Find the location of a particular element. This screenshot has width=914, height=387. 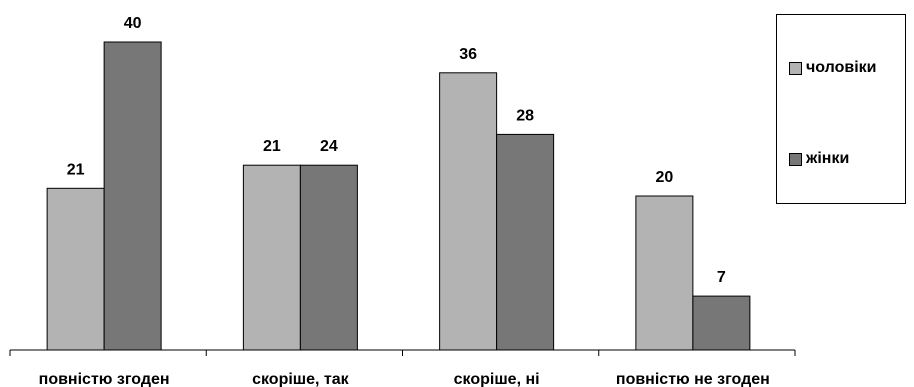

legend-item-series-1: чоловіки is located at coordinates (833, 68).